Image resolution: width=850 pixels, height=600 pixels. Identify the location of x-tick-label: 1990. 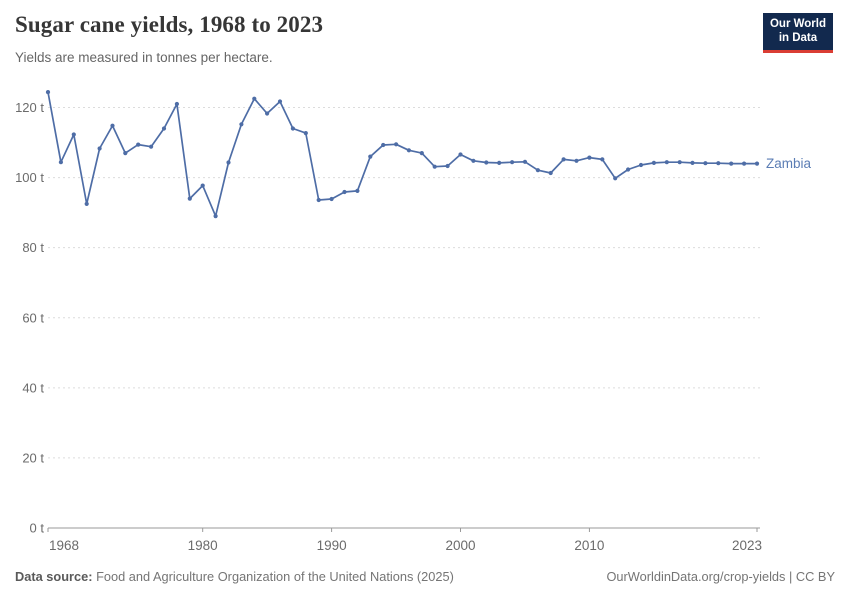
(332, 545).